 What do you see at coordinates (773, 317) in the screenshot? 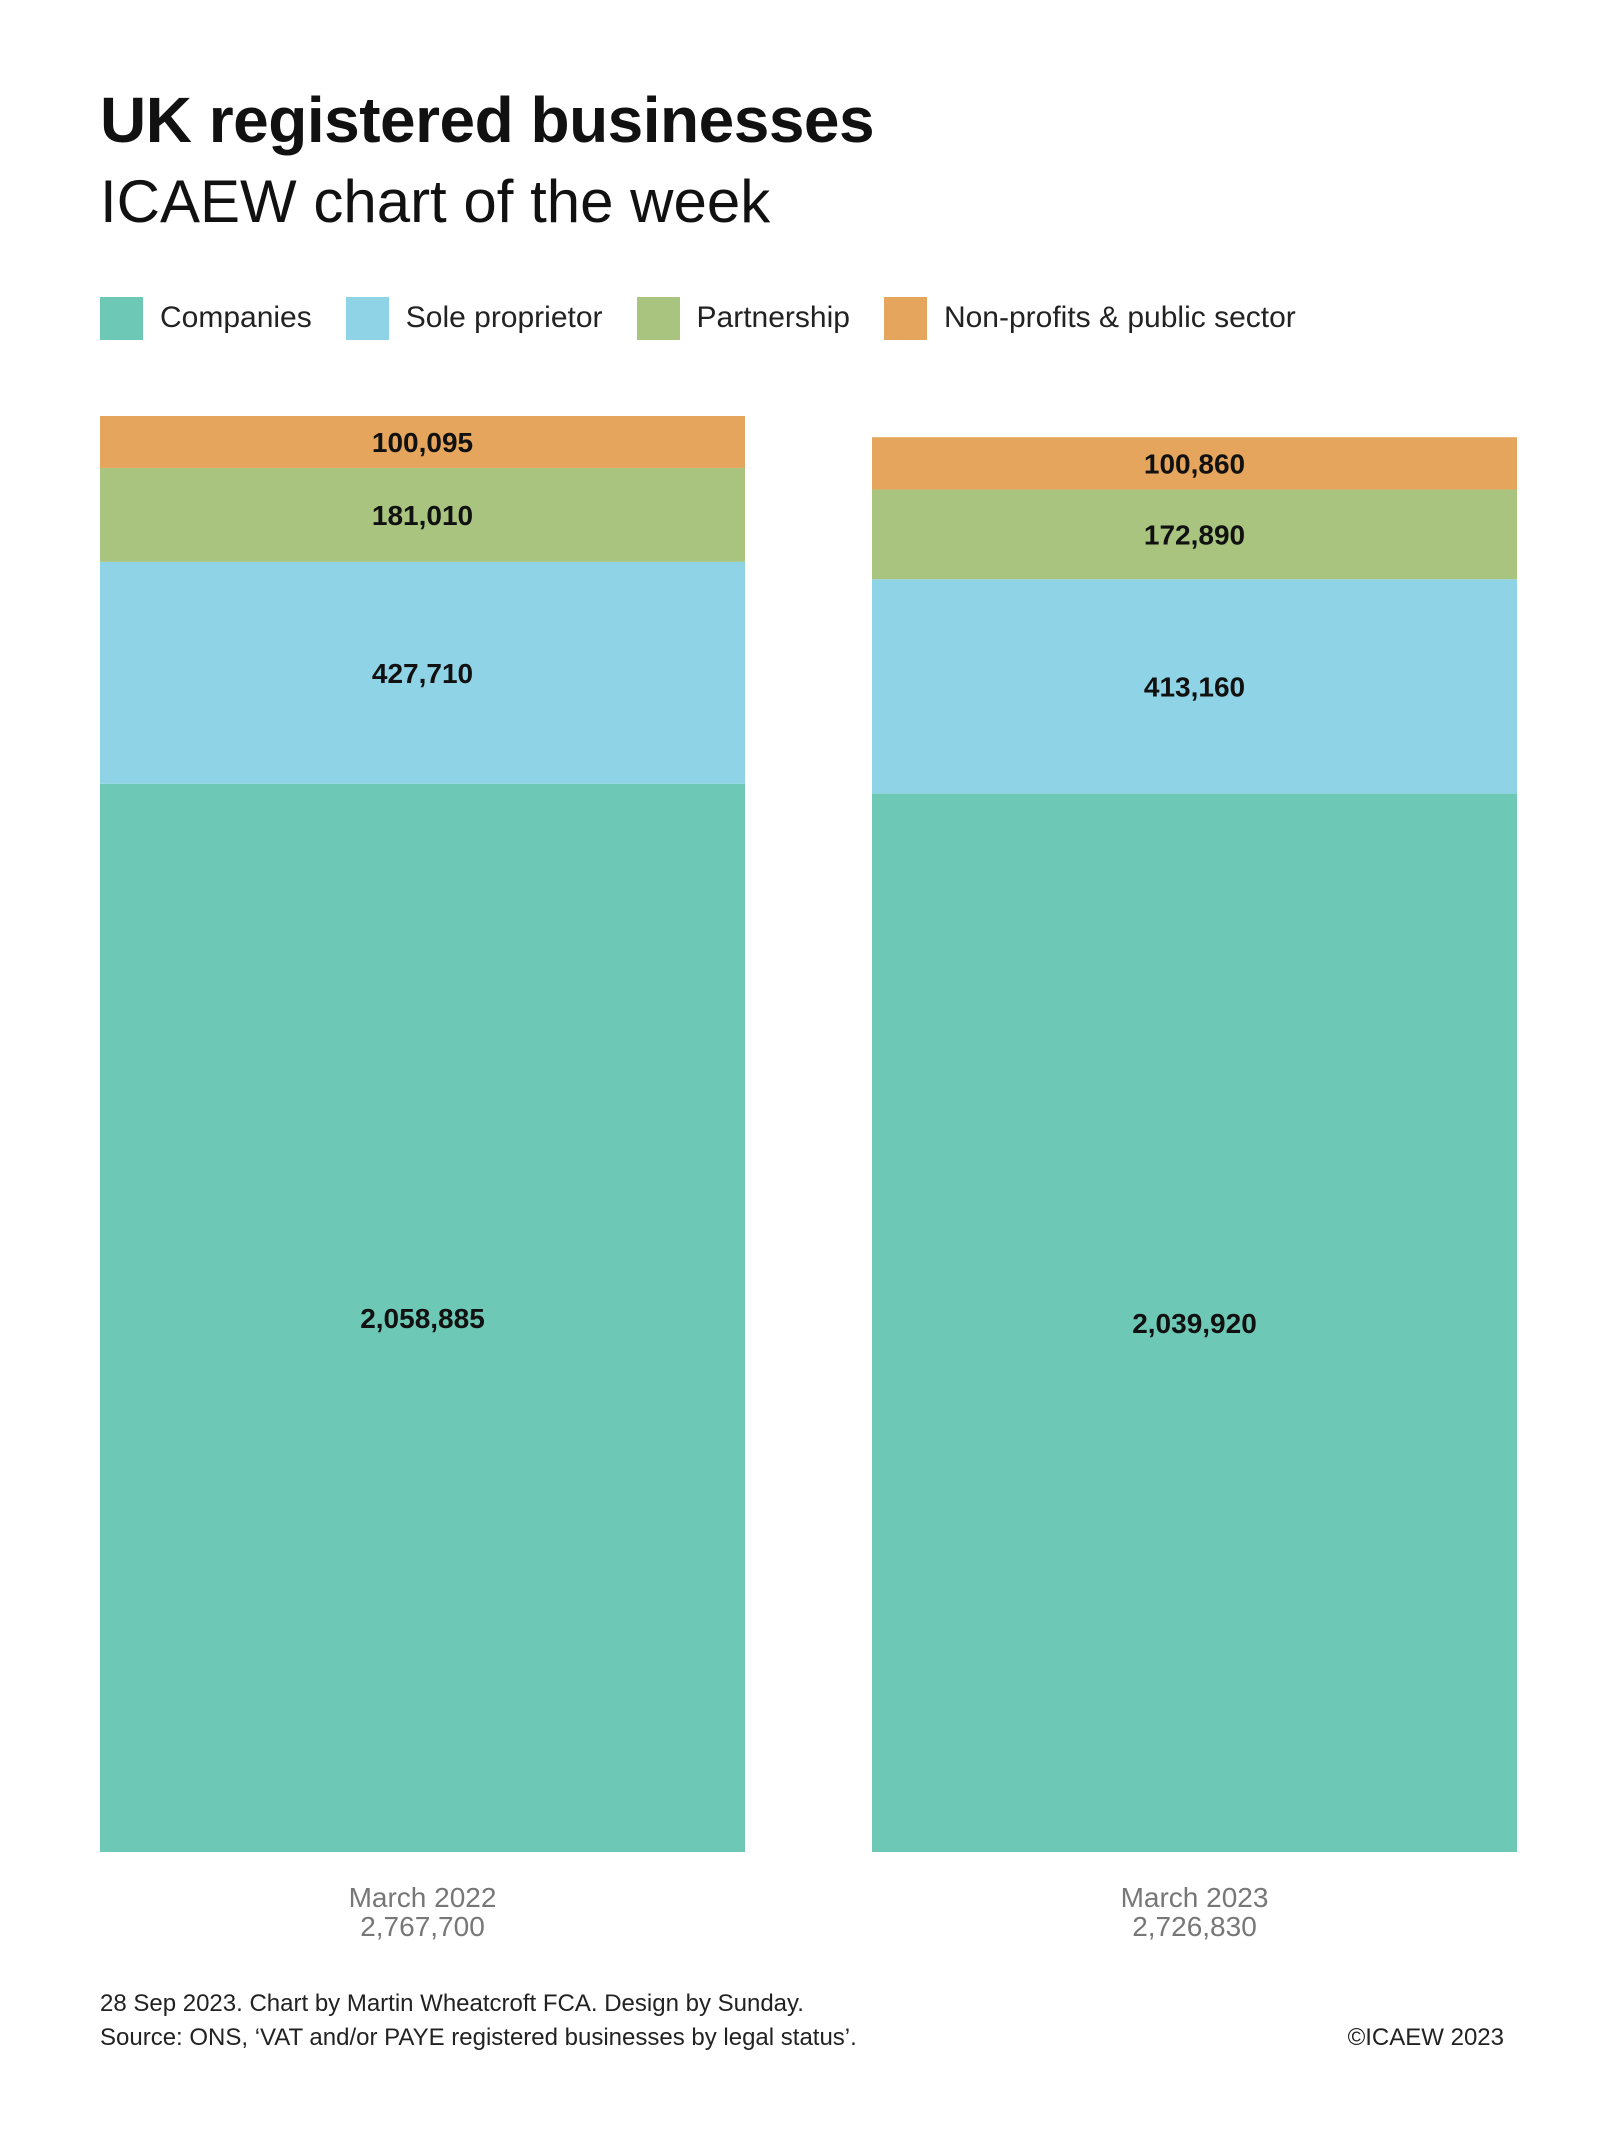
I see `legend-label-partnership: Partnership` at bounding box center [773, 317].